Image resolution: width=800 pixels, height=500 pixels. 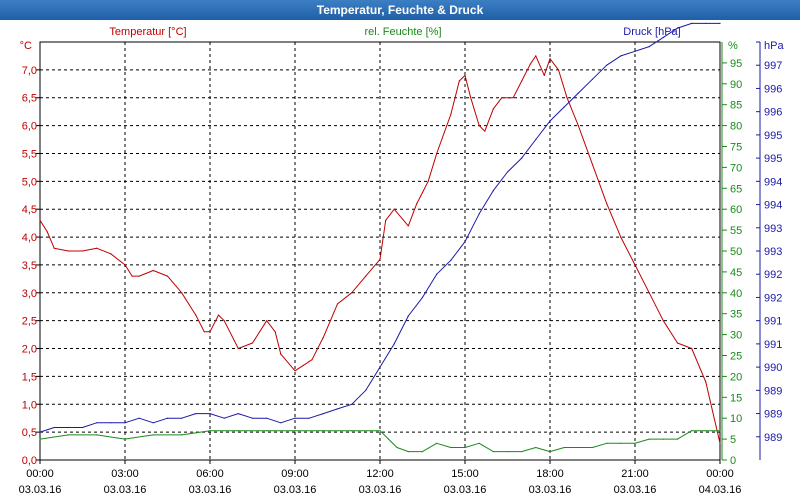 I want to click on left-tick-label: 2,0, so click(x=29, y=350).